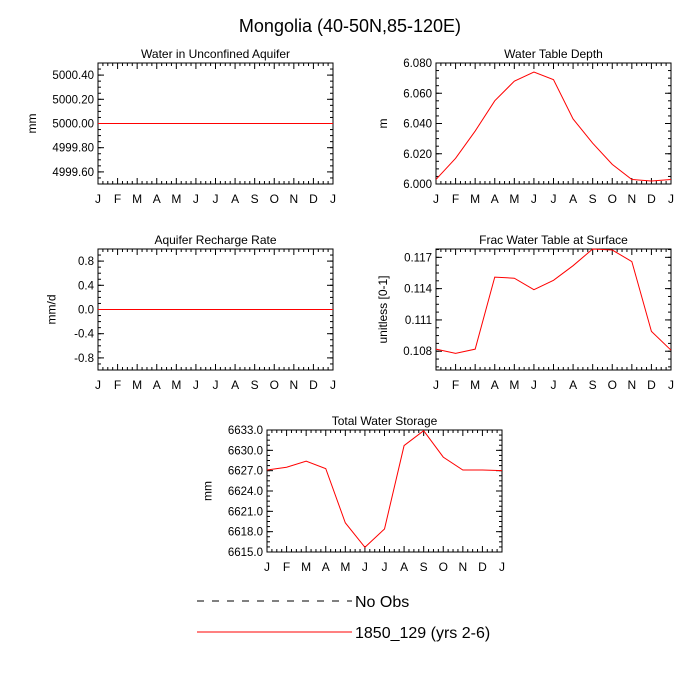 The image size is (700, 700). I want to click on y-tick-label: 6621.0, so click(245, 512).